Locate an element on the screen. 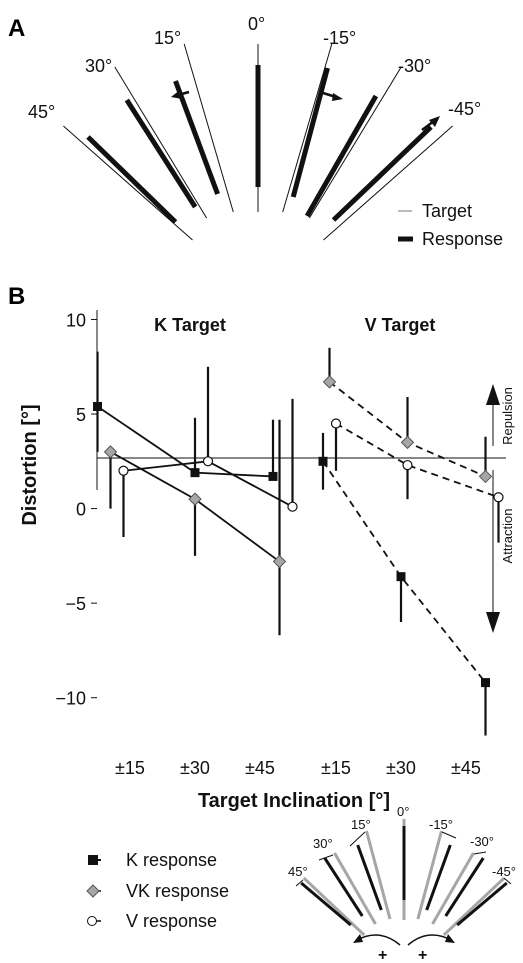 This screenshot has height=963, width=523. panel-a-label: A is located at coordinates (16, 28).